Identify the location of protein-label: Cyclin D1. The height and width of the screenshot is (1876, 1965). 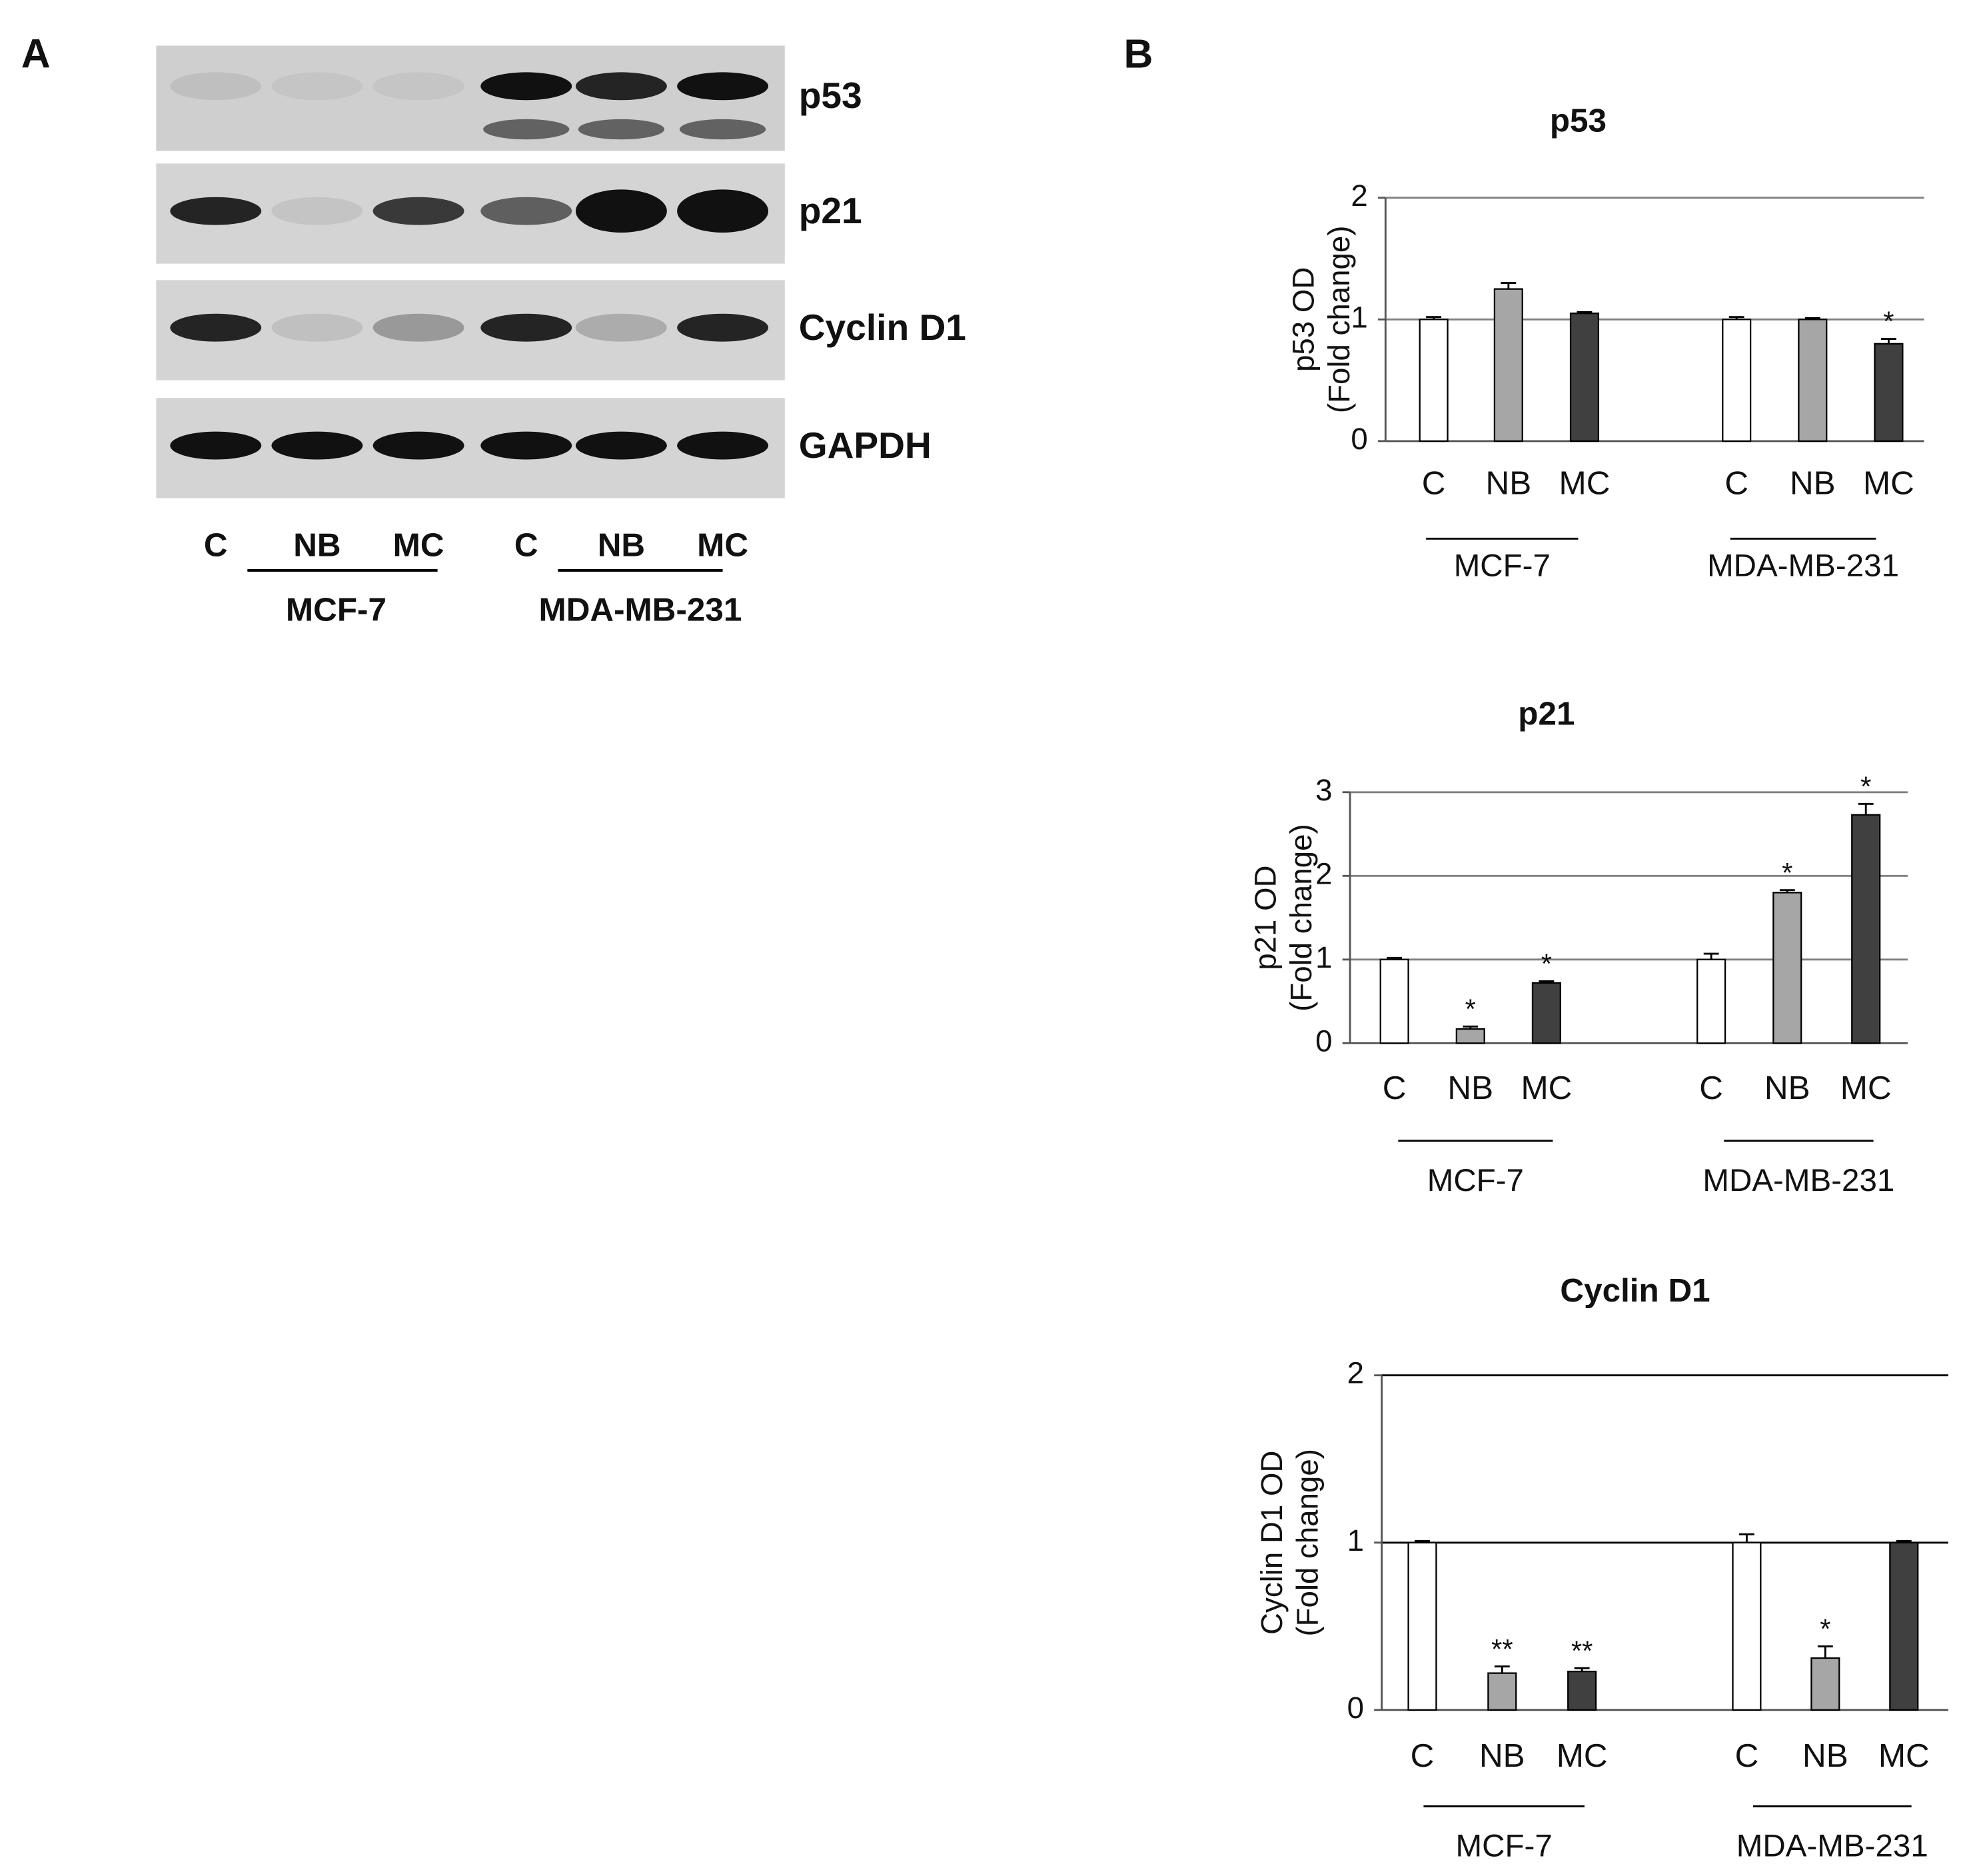
(882, 327).